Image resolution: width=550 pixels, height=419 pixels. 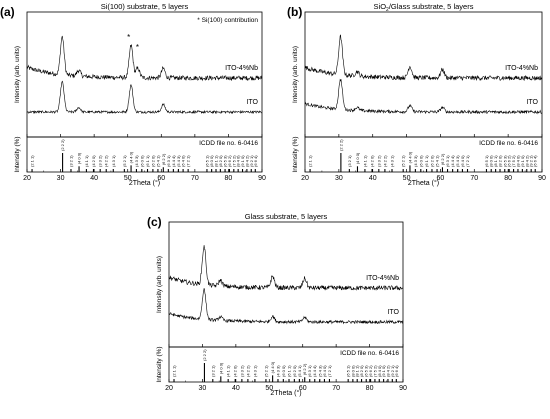 I want to click on panel-title: Glass substrate, 5 layers, so click(x=286, y=216).